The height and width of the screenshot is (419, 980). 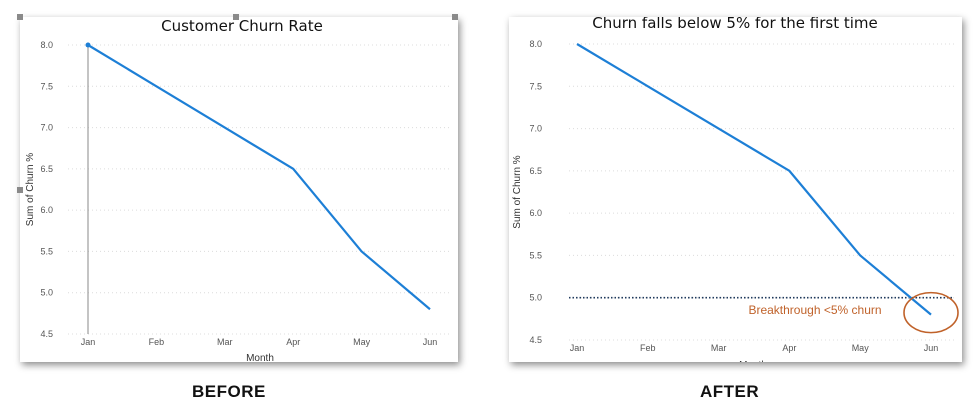 What do you see at coordinates (242, 26) in the screenshot?
I see `chart-title: Customer Churn Rate` at bounding box center [242, 26].